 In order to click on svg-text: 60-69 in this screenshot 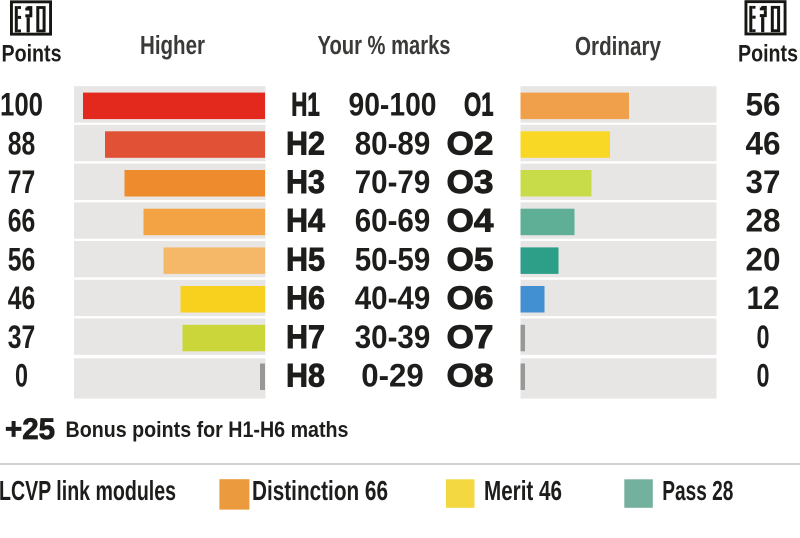, I will do `click(393, 221)`.